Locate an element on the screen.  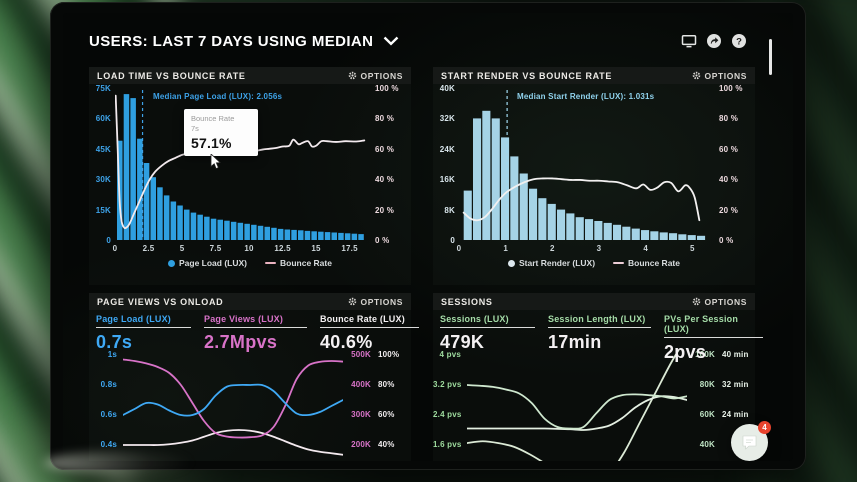
metric-bounce-rate: Bounce Rate (LUX) 40.6% is located at coordinates (369, 333).